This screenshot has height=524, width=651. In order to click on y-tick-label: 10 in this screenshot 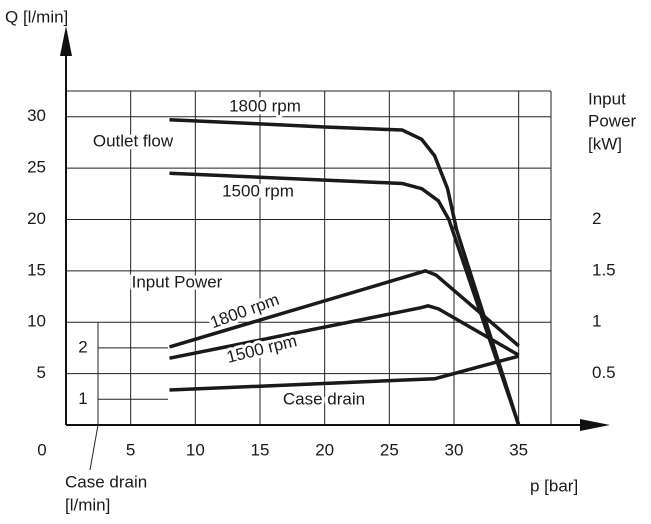, I will do `click(36, 321)`.